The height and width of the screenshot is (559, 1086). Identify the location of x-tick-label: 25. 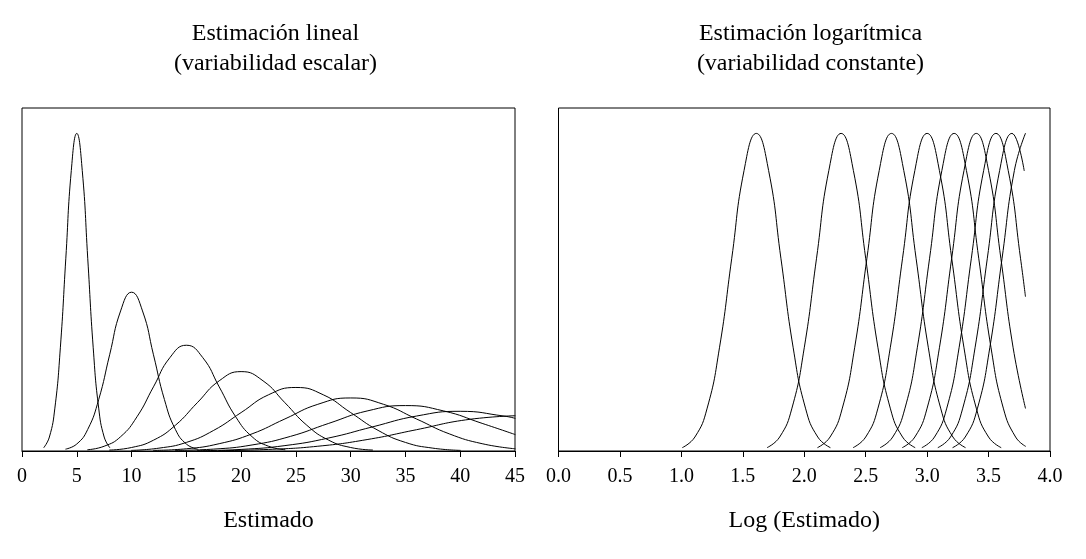
(295, 475).